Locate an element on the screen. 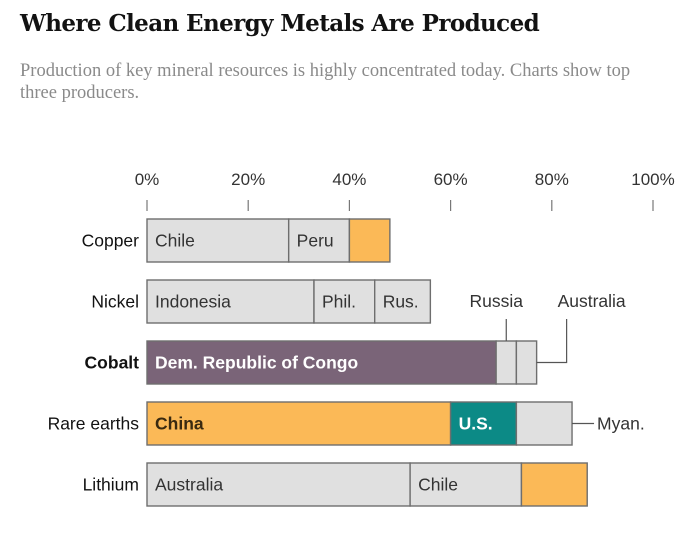 The image size is (700, 539). segment-label: U.S. is located at coordinates (476, 424).